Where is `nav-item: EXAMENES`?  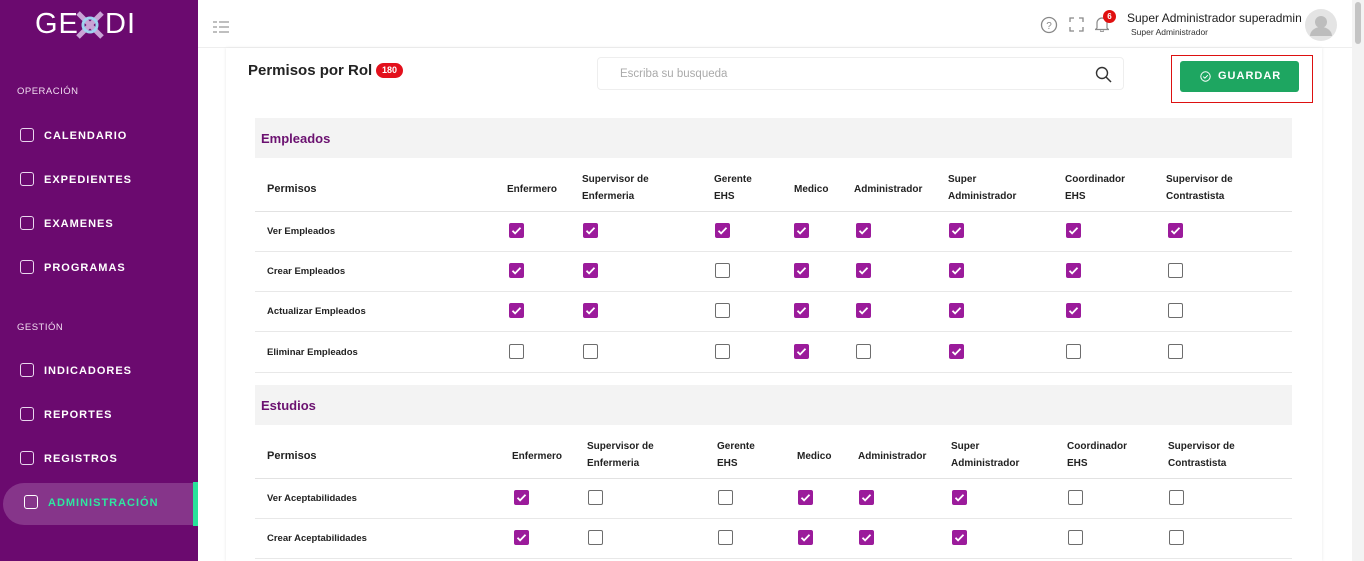 nav-item: EXAMENES is located at coordinates (79, 224).